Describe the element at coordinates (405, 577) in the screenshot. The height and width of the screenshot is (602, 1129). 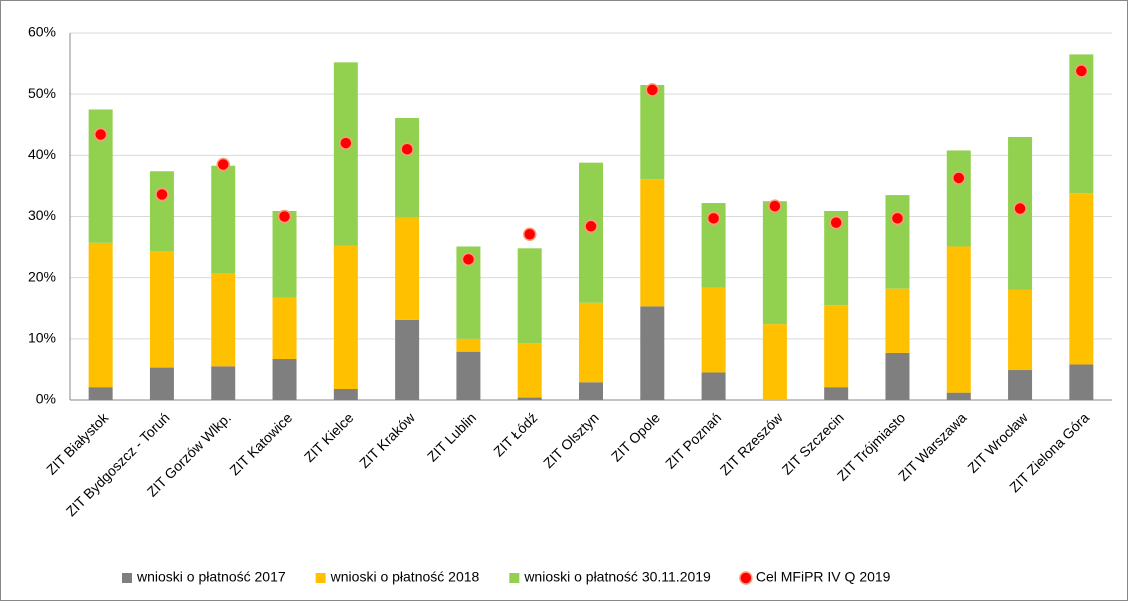
I see `legend-label: wnioski o płatność 2018` at that location.